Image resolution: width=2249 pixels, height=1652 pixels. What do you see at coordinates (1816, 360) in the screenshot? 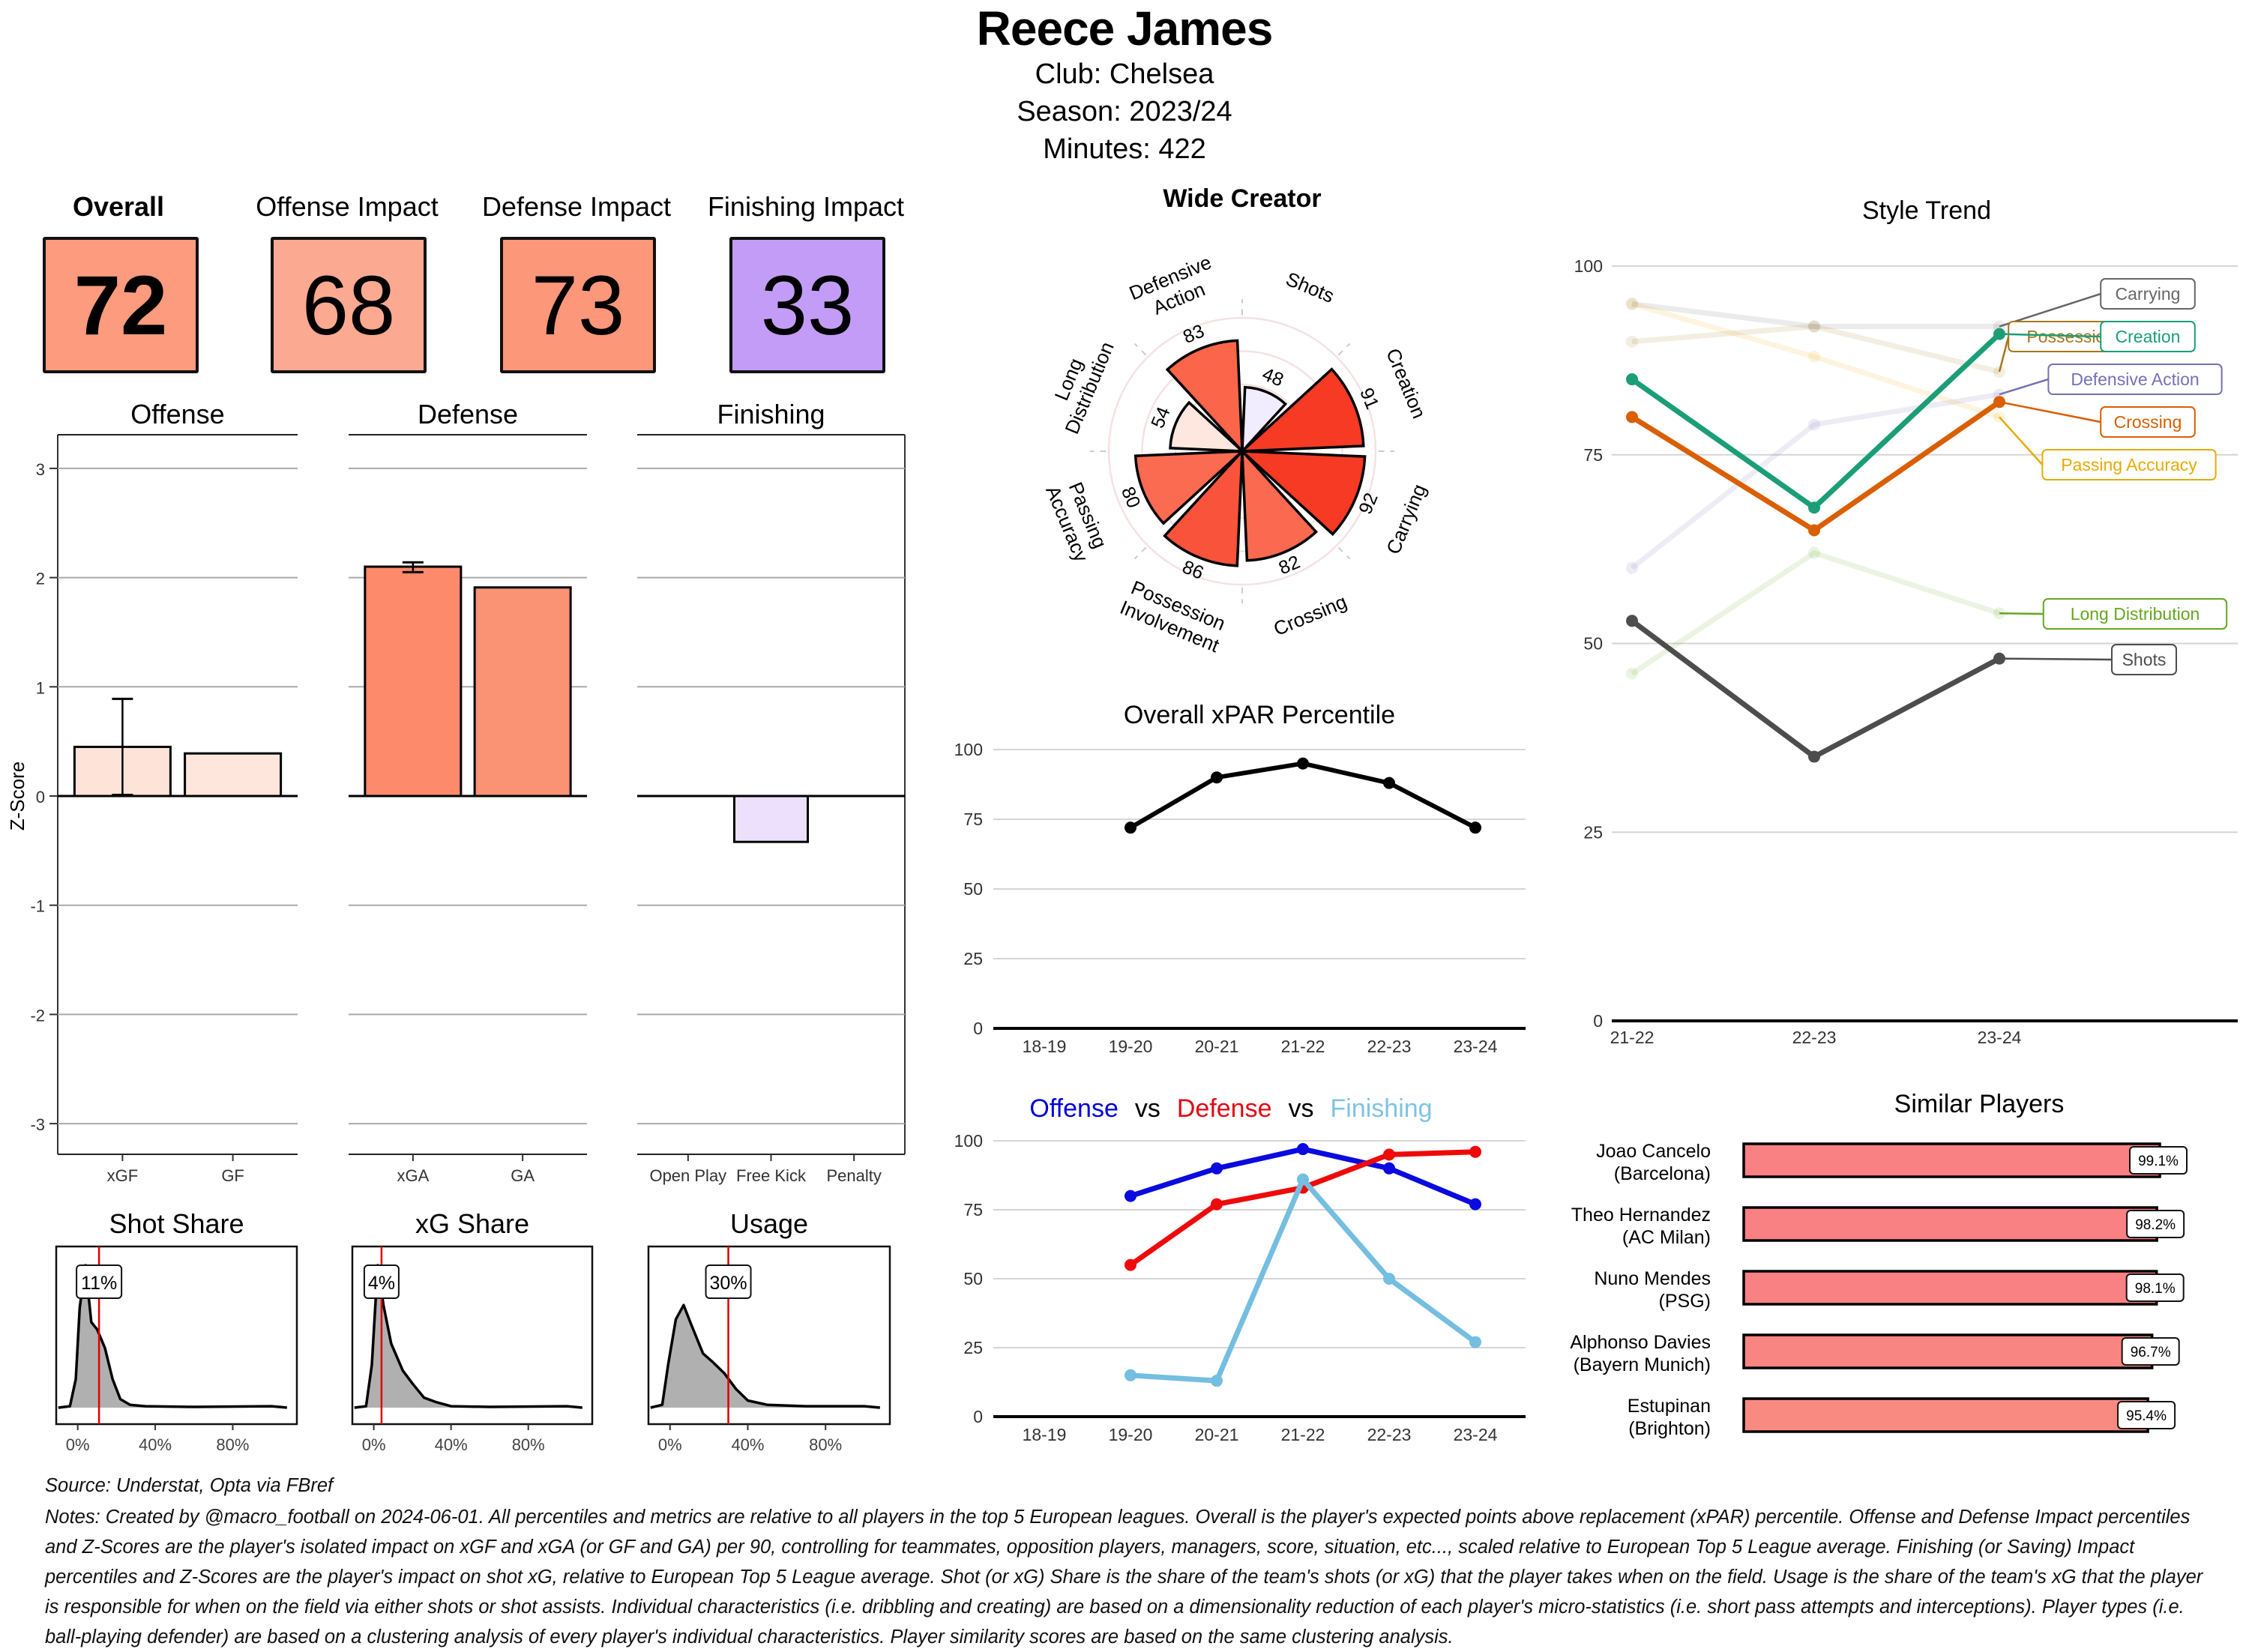
I see `trend-line-passing-accuracy` at bounding box center [1816, 360].